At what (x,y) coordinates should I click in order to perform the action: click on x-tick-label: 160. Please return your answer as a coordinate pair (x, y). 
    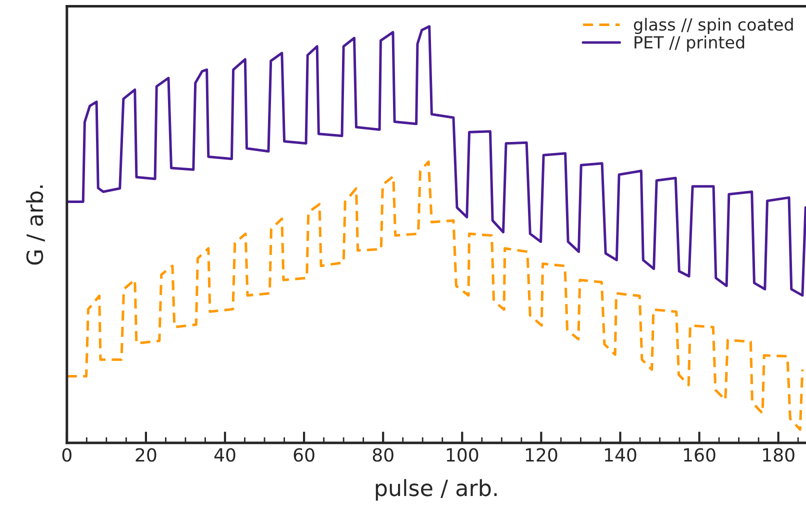
    Looking at the image, I should click on (700, 455).